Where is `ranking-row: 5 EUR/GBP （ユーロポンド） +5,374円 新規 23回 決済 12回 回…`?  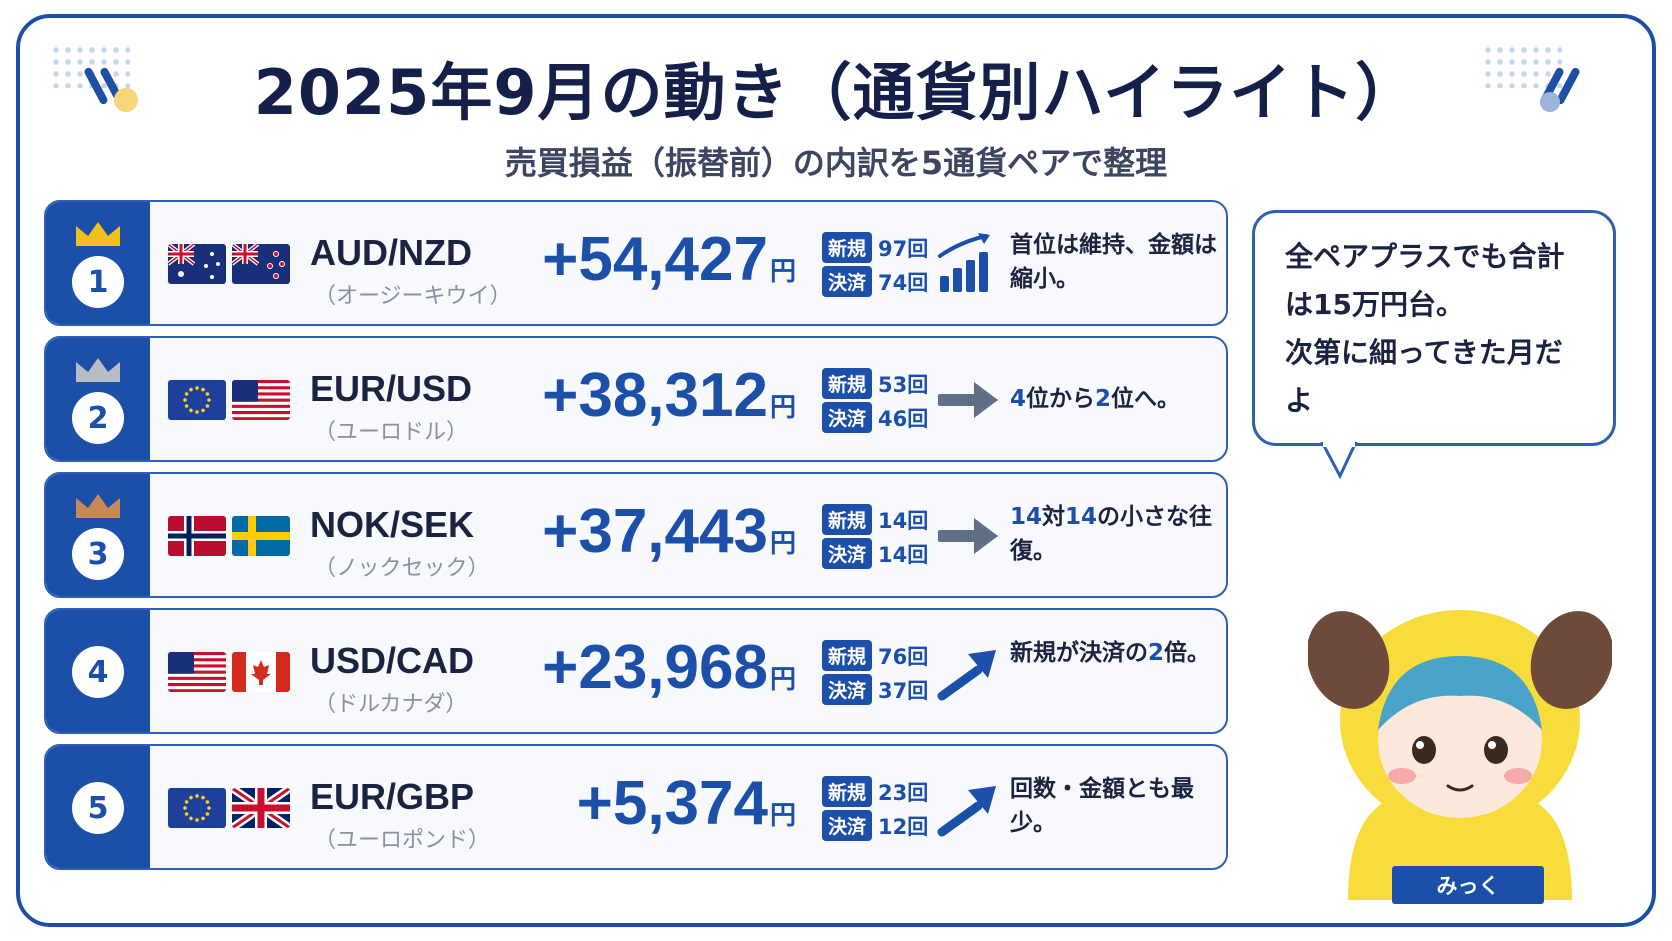 ranking-row: 5 EUR/GBP （ユーロポンド） +5,374円 新規 23回 決済 12回 回… is located at coordinates (636, 807).